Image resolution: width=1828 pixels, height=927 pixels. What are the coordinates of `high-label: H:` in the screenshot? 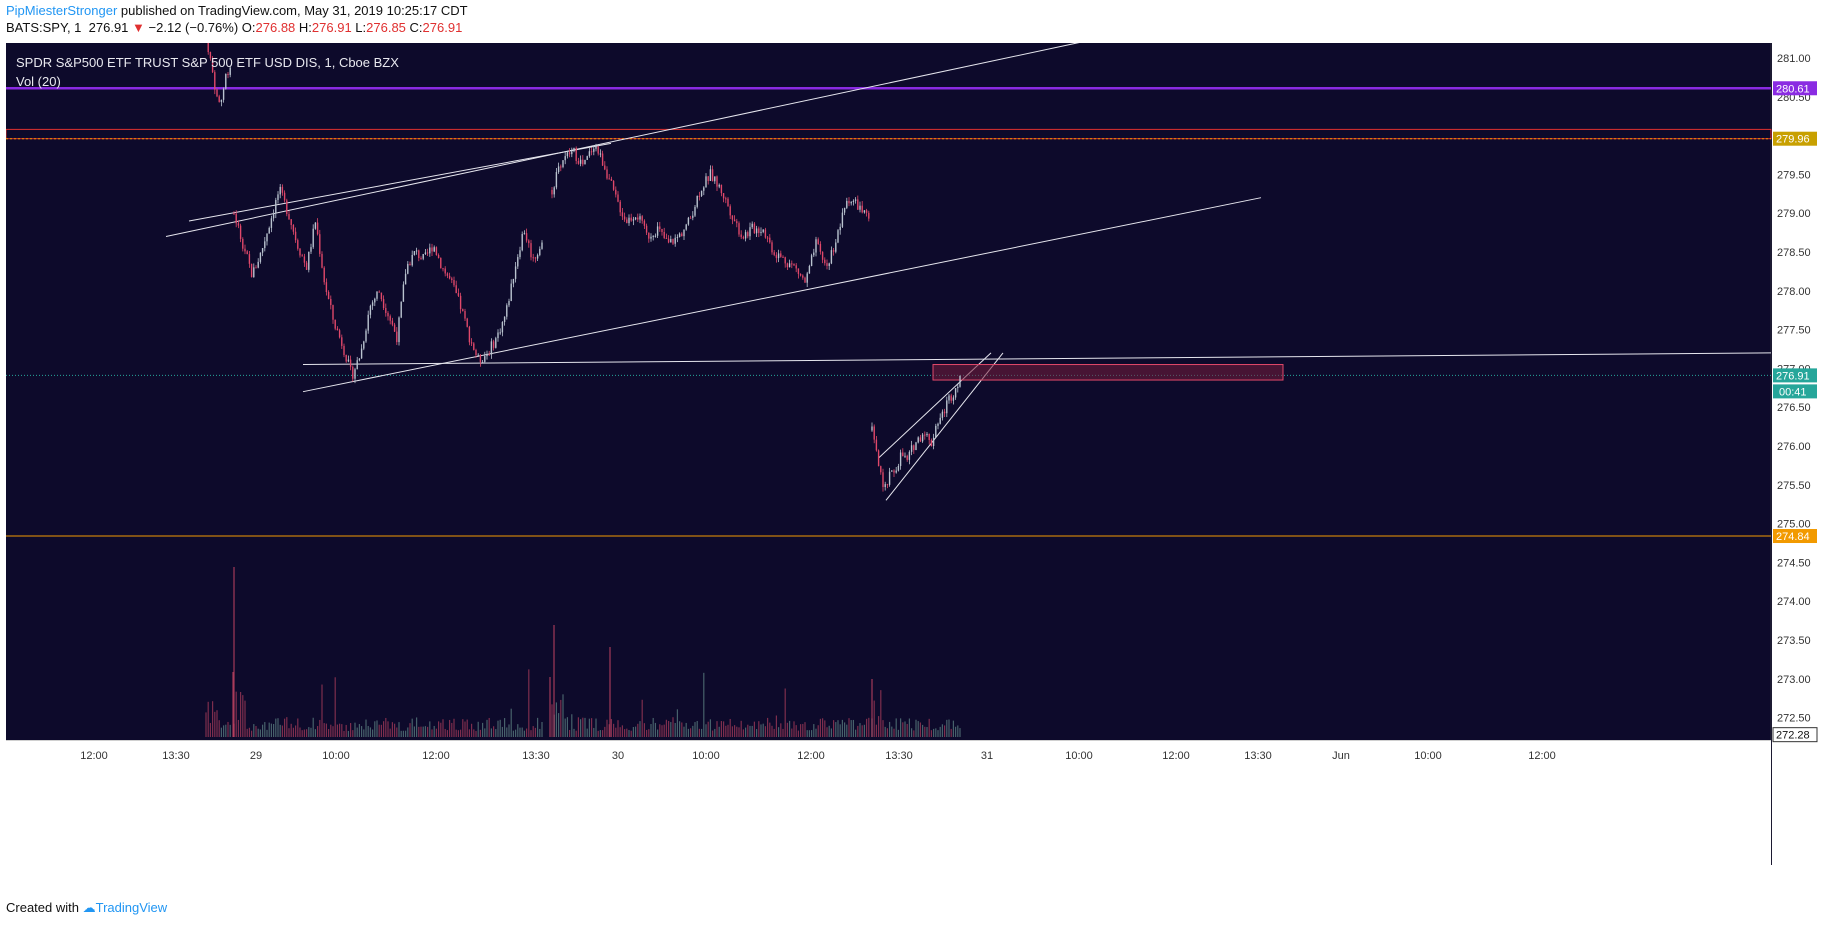 It's located at (305, 27).